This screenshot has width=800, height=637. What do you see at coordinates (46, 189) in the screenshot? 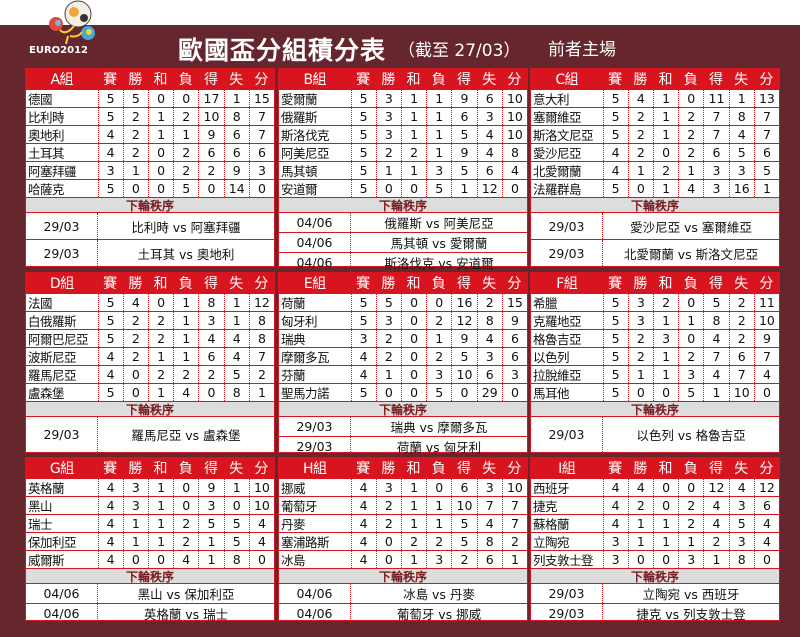
I see `team-name: 哈薩克` at bounding box center [46, 189].